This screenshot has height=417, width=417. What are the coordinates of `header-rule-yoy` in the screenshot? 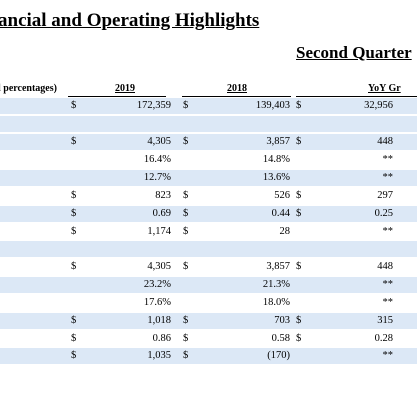 It's located at (356, 96).